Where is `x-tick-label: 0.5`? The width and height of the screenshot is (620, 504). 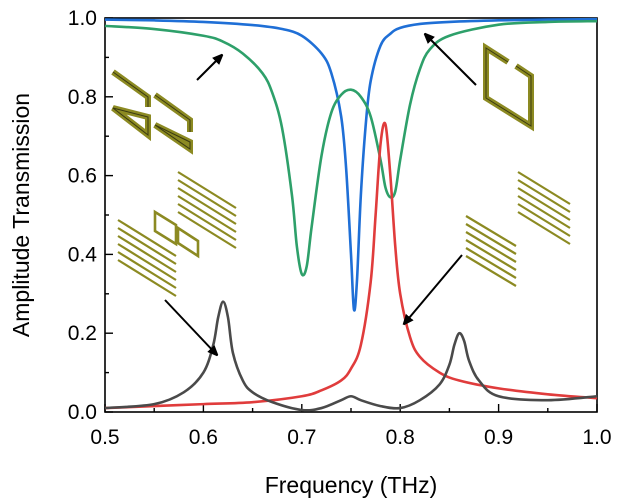 x-tick-label: 0.5 is located at coordinates (104, 437).